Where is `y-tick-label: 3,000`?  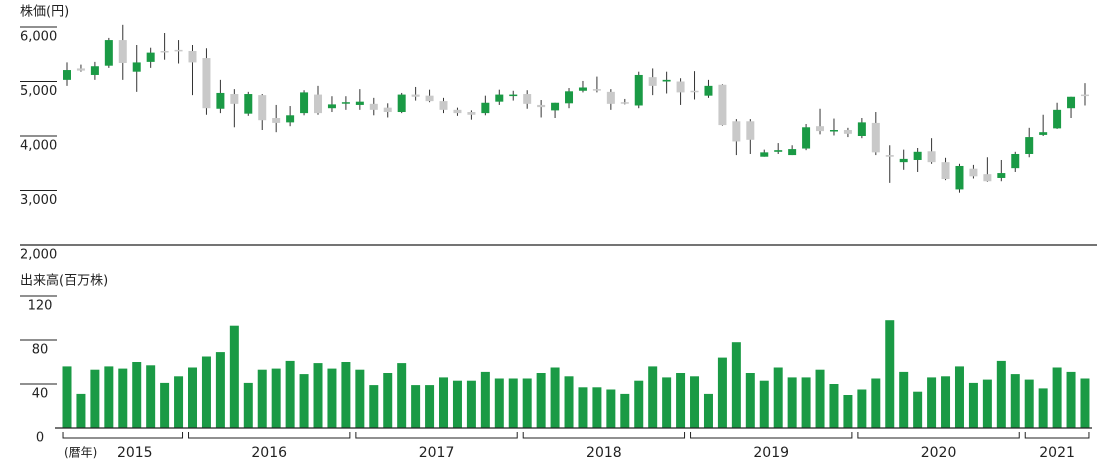 y-tick-label: 3,000 is located at coordinates (38, 200).